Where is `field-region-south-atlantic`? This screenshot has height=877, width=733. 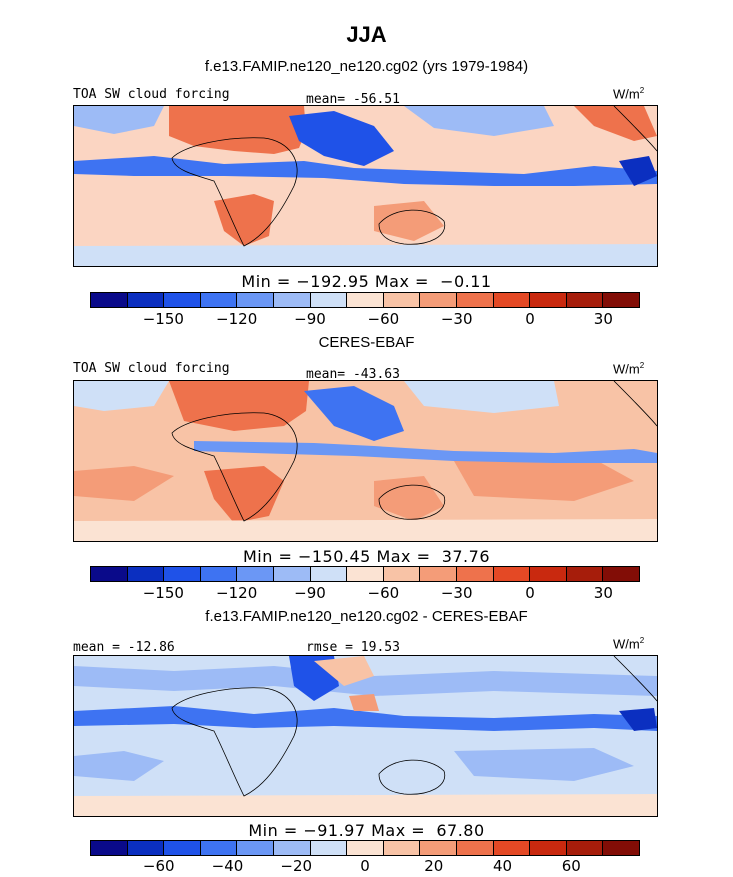
field-region-south-atlantic is located at coordinates (119, 766).